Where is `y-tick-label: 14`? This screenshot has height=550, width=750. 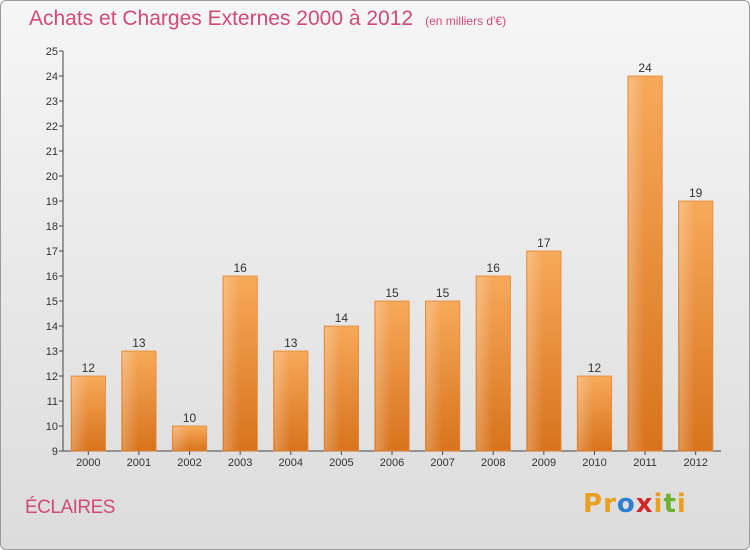
y-tick-label: 14 is located at coordinates (52, 327).